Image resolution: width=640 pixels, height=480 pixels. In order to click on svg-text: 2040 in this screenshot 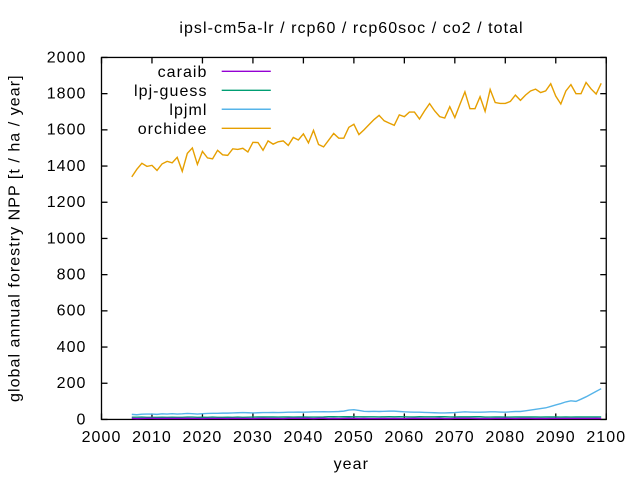, I will do `click(304, 437)`.